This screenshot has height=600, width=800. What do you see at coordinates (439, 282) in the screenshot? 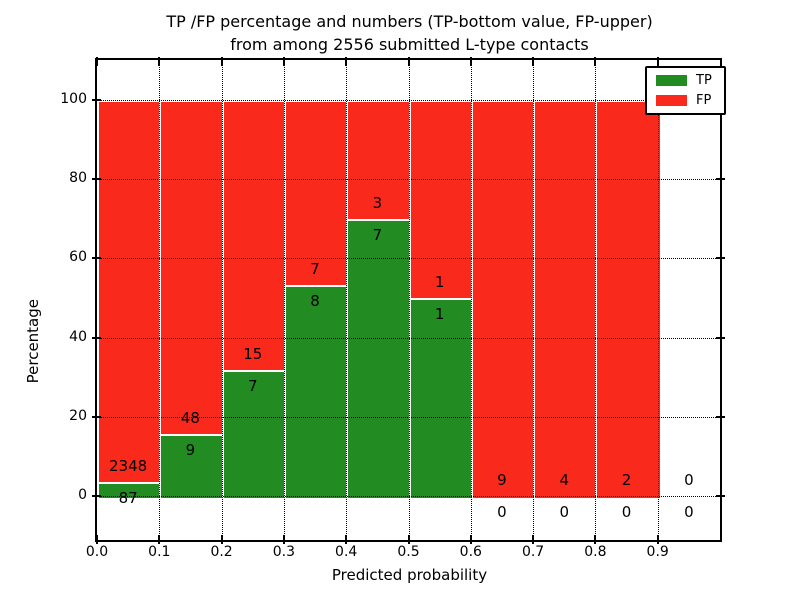
I see `fp-count-label: 1` at bounding box center [439, 282].